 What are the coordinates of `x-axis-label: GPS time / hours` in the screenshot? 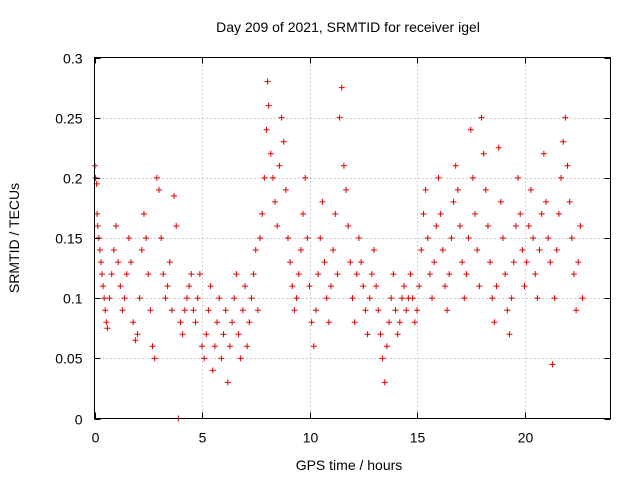 It's located at (349, 465).